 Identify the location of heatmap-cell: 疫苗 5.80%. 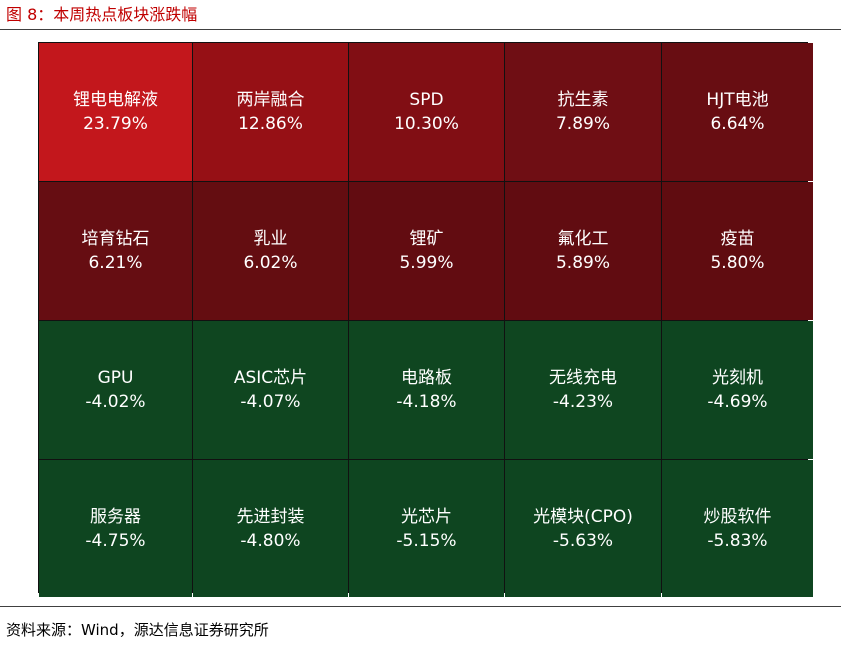
(737, 251).